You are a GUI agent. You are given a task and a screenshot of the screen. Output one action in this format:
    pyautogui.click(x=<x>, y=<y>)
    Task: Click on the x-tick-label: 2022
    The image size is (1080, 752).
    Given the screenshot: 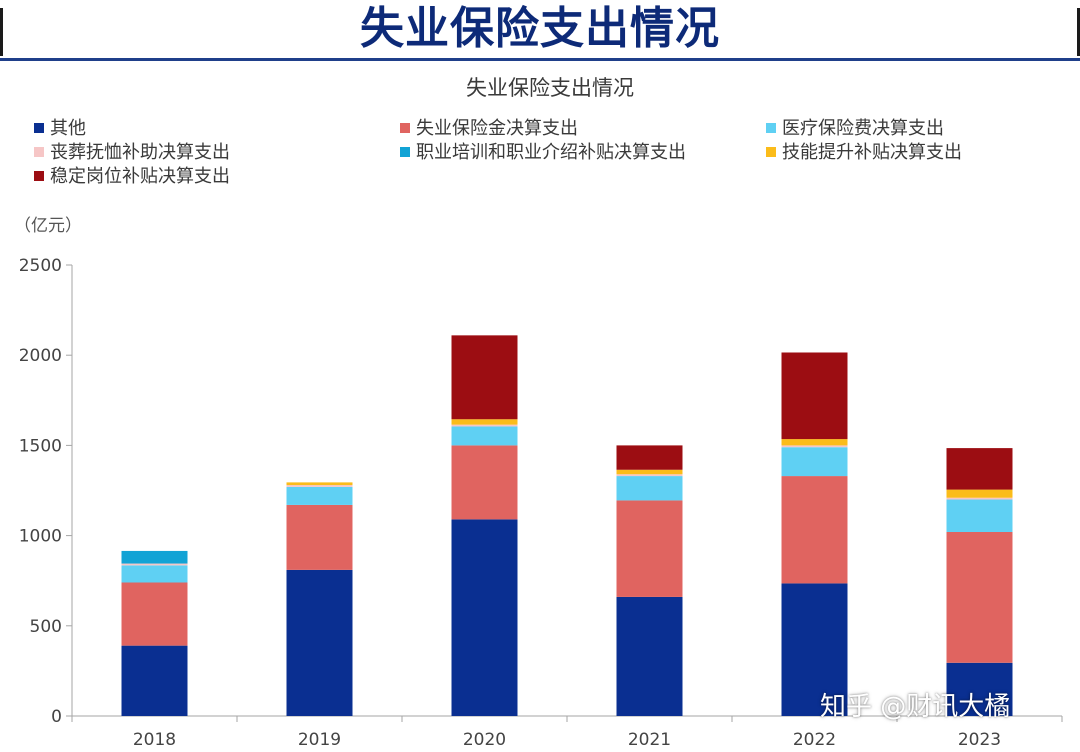 What is the action you would take?
    pyautogui.click(x=814, y=740)
    